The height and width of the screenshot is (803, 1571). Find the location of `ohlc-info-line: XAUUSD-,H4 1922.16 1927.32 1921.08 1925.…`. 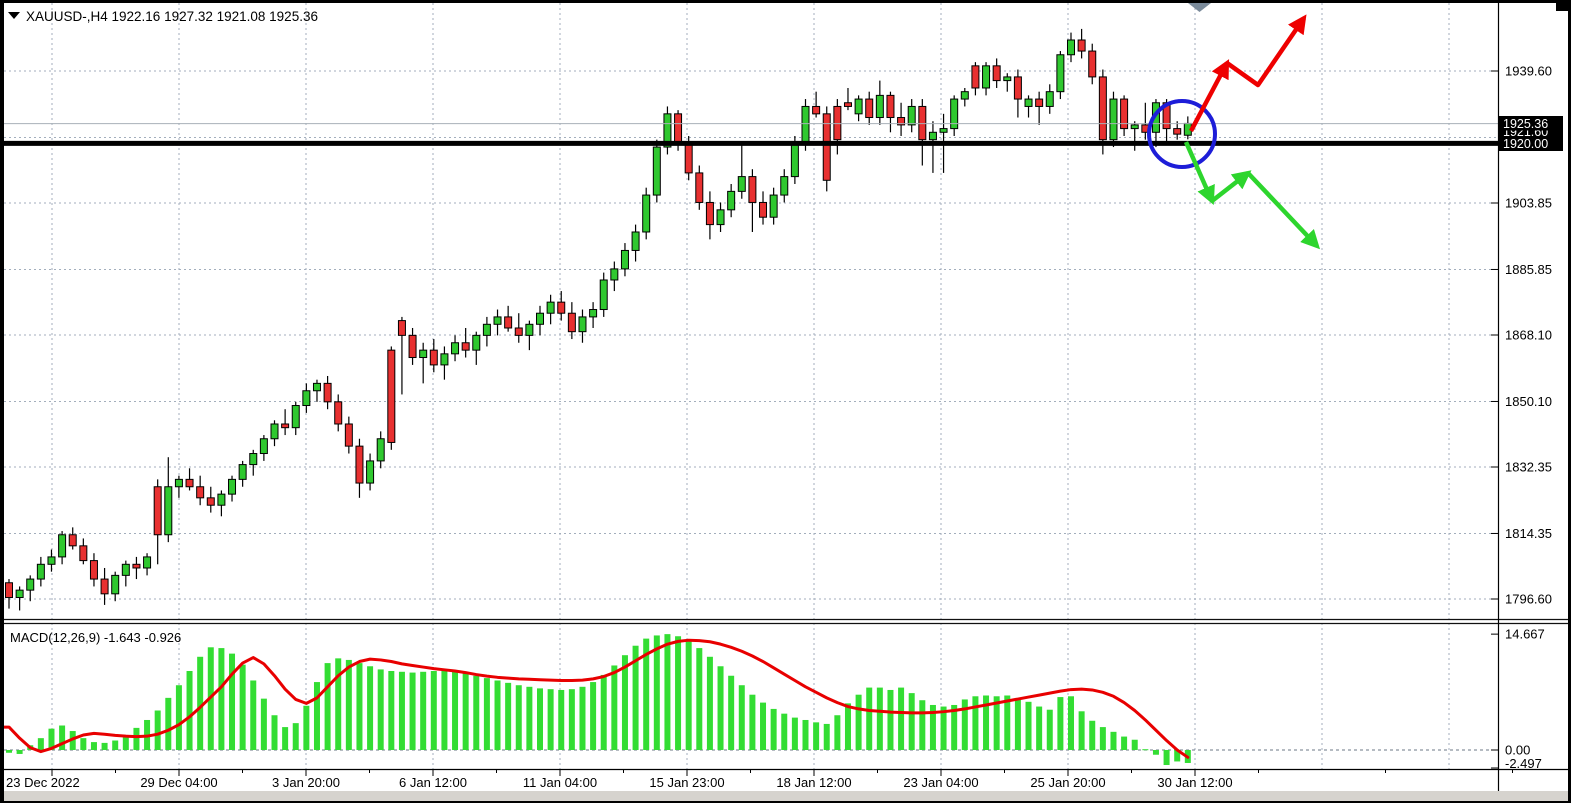

ohlc-info-line: XAUUSD-,H4 1922.16 1927.32 1921.08 1925.… is located at coordinates (172, 16).